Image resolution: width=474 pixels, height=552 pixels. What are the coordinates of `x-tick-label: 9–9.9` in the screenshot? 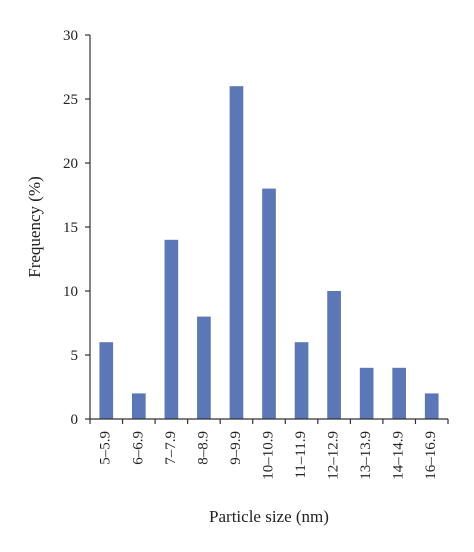 It's located at (236, 448).